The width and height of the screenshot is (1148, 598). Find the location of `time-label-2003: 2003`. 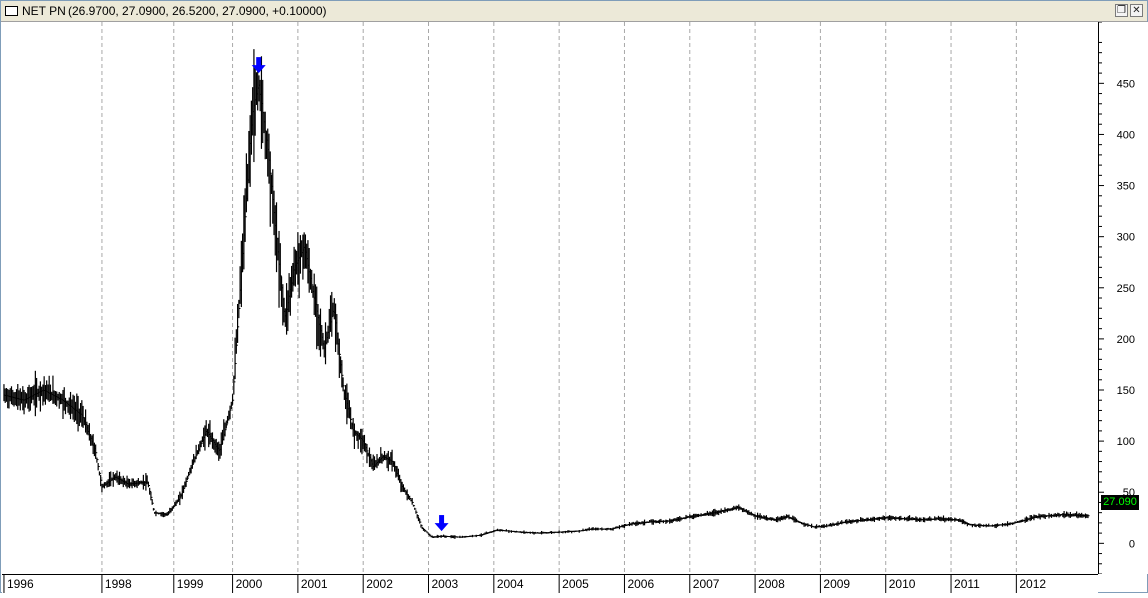

time-label-2003: 2003 is located at coordinates (445, 584).